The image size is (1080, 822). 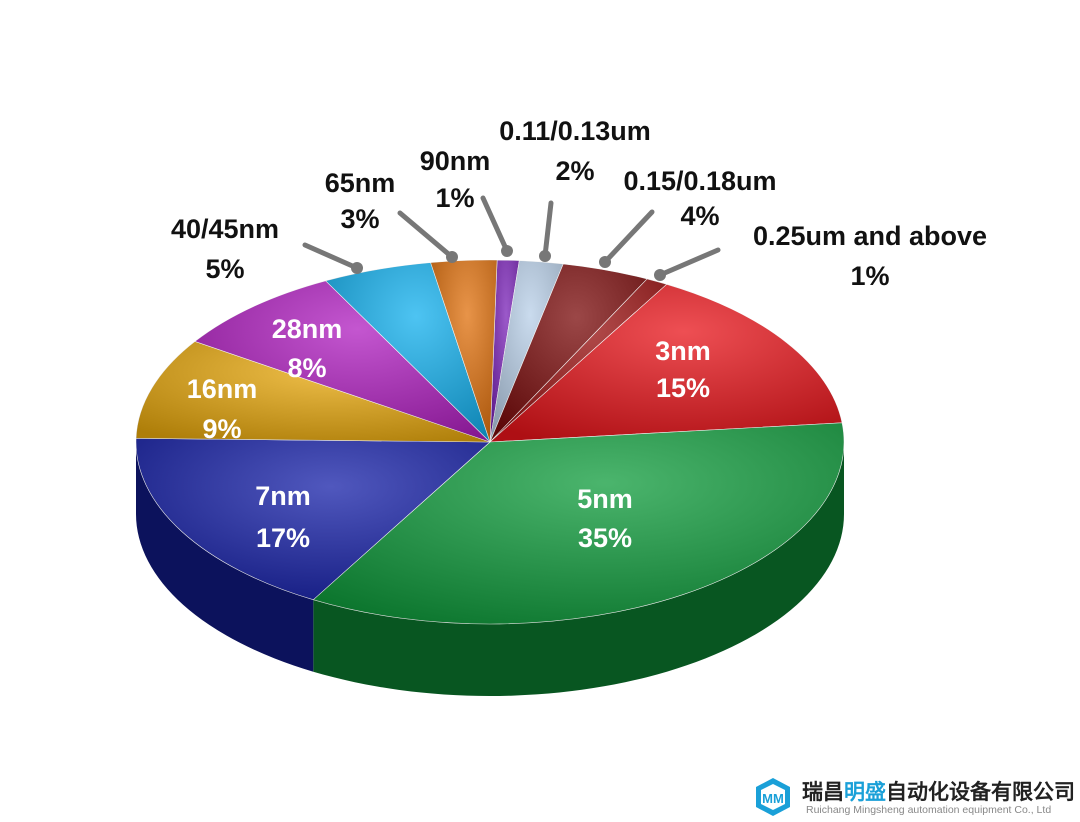 I want to click on slice-label: 16nm, so click(x=222, y=389).